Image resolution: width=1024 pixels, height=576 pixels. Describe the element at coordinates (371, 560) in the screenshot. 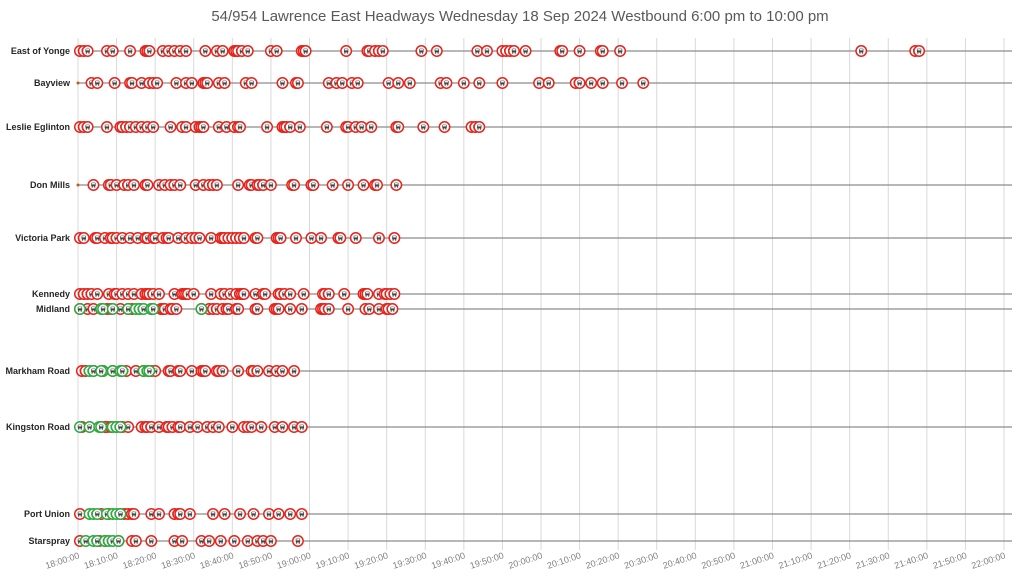

I see `x-tick-label: 19:20:00` at that location.